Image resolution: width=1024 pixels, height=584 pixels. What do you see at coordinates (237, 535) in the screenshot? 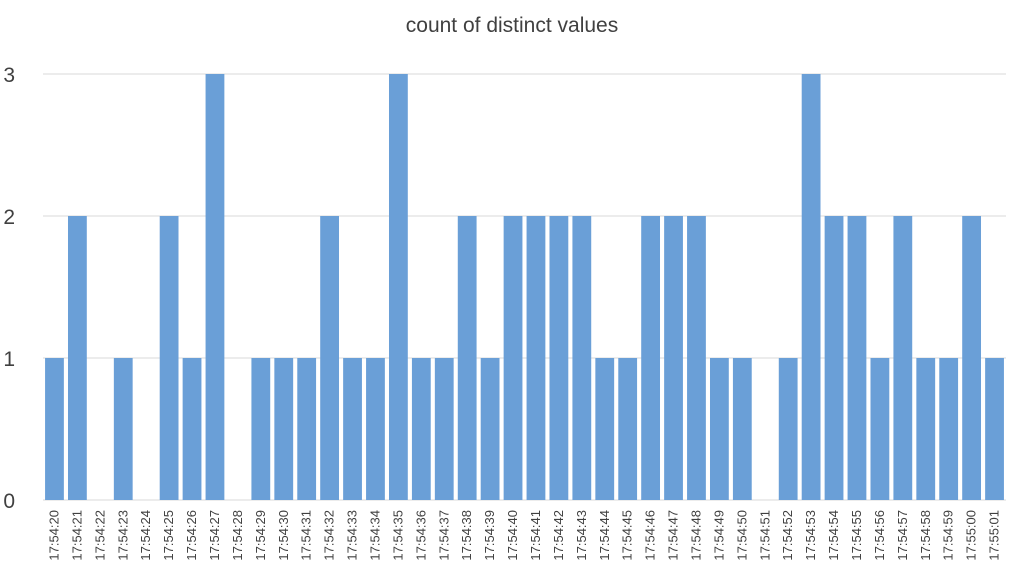
I see `x-tick-label: 17:54:28` at bounding box center [237, 535].